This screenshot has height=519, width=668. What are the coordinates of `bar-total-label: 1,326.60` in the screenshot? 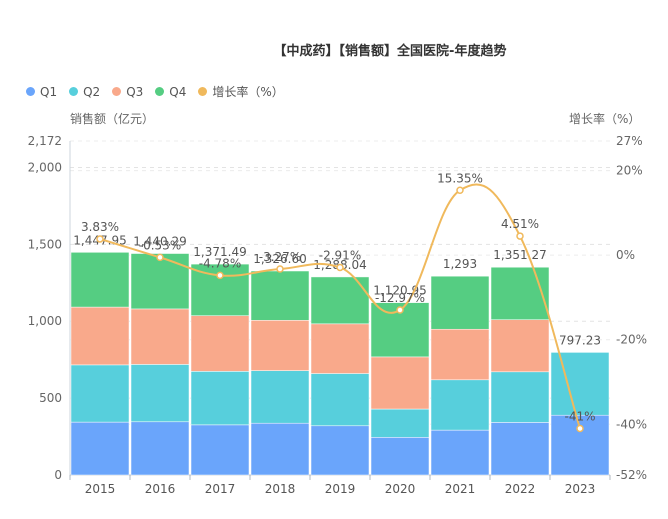 It's located at (279, 259).